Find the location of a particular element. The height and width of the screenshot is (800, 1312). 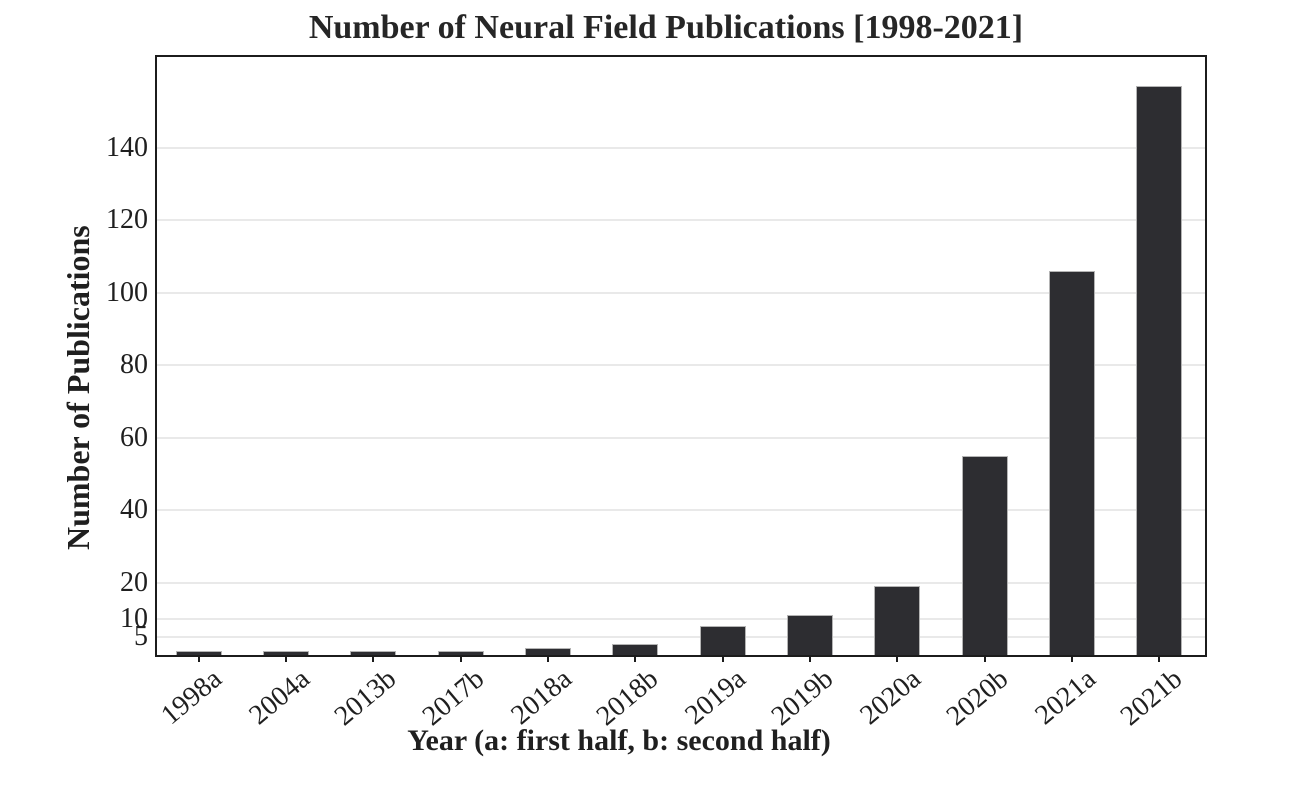

y-tick-label-40: 40 is located at coordinates (134, 510).